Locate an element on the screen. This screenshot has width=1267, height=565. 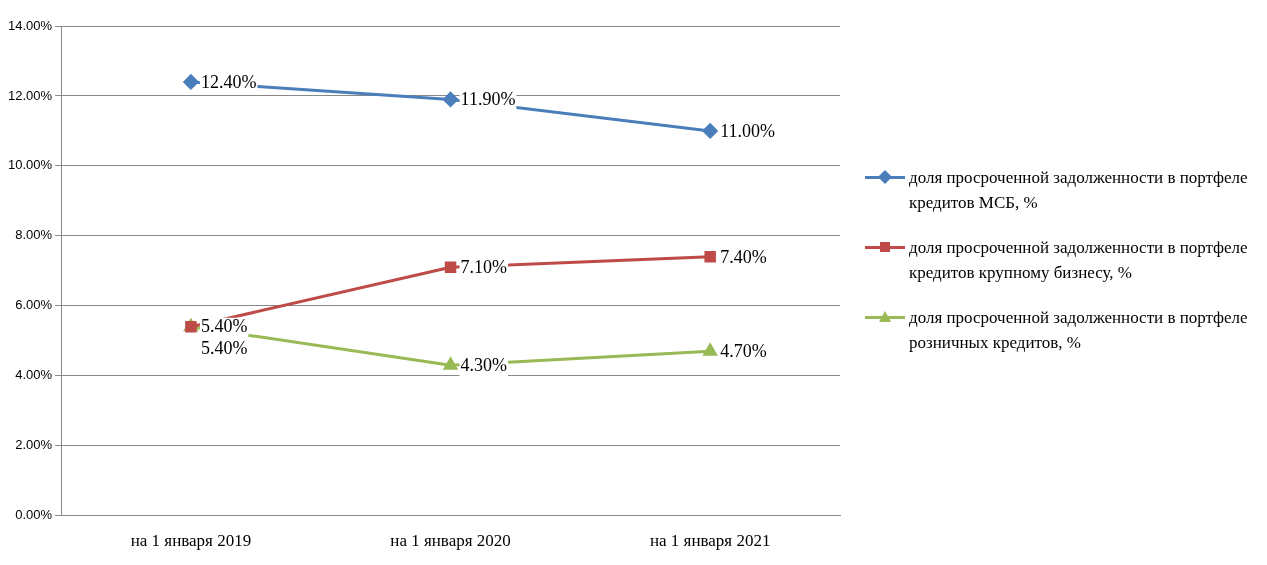
data-label: 4.70% is located at coordinates (743, 350).